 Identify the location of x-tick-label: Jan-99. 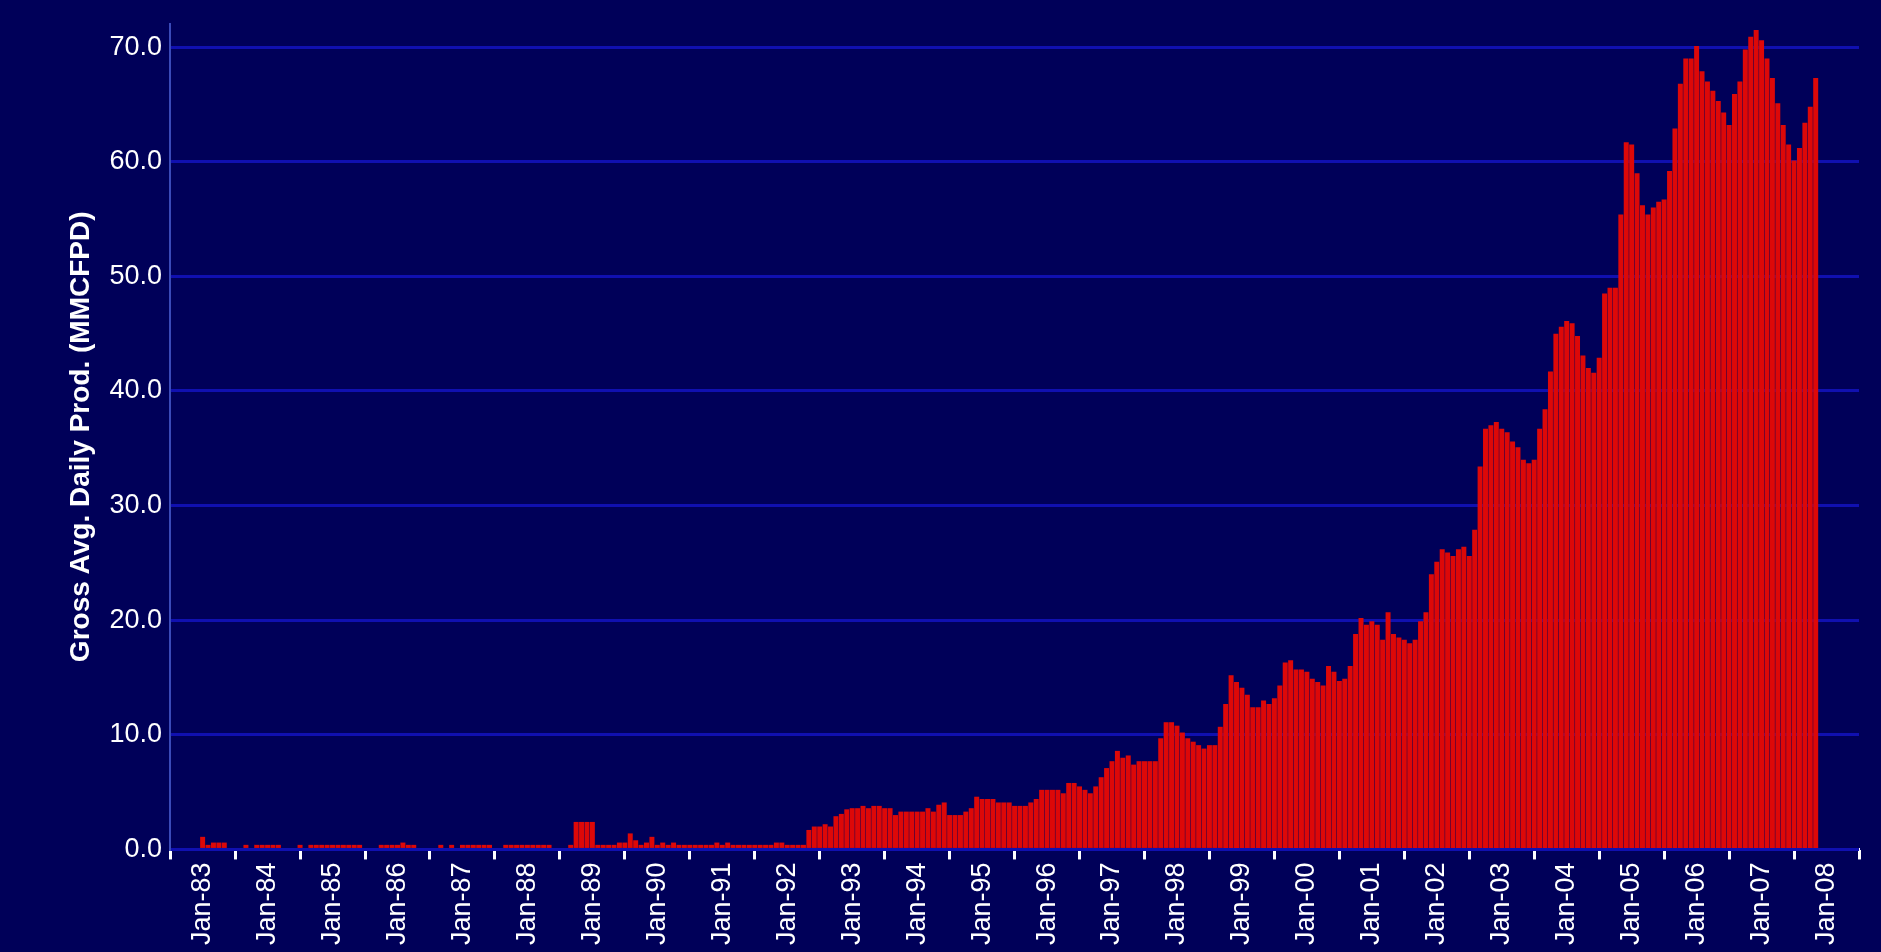
(1240, 904).